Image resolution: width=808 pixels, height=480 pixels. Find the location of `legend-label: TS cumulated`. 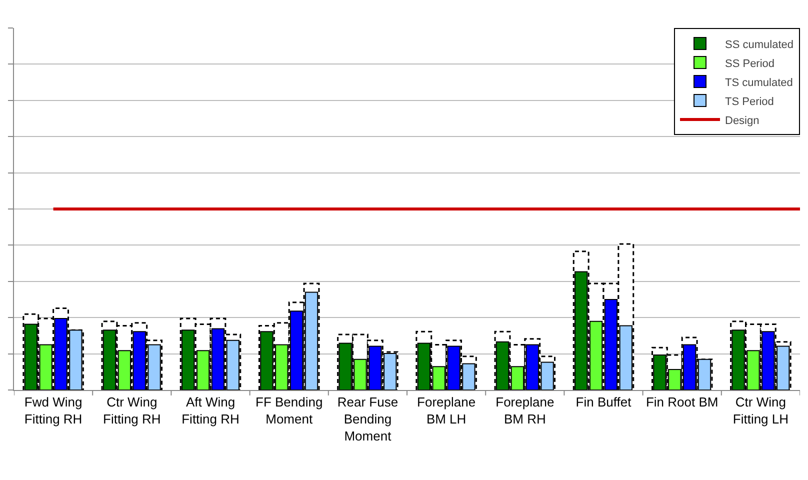

legend-label: TS cumulated is located at coordinates (759, 82).